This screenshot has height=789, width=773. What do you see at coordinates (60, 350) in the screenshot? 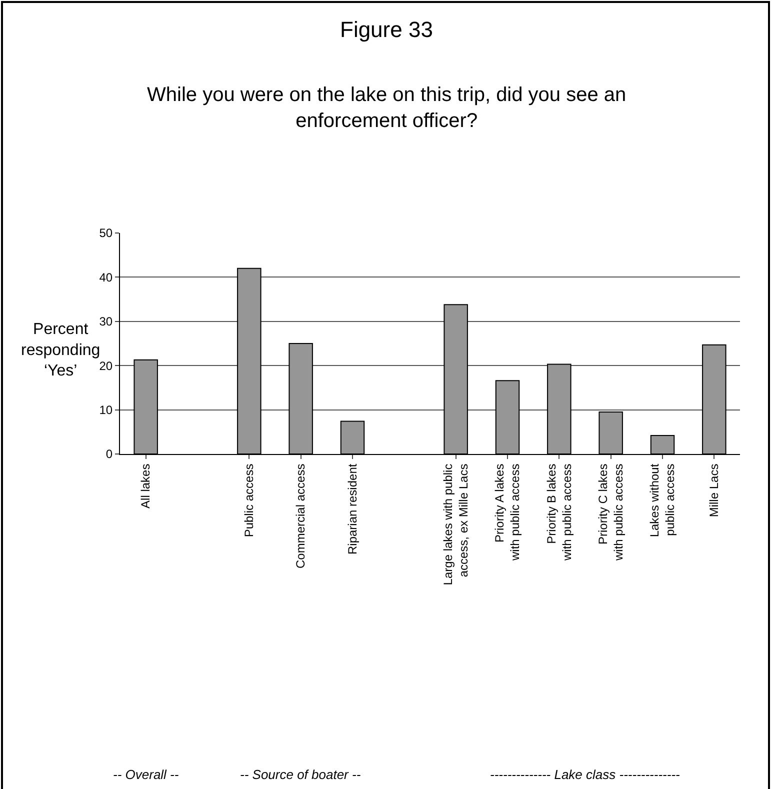
I see `y-axis-title: Percent responding ‘Yes’` at bounding box center [60, 350].